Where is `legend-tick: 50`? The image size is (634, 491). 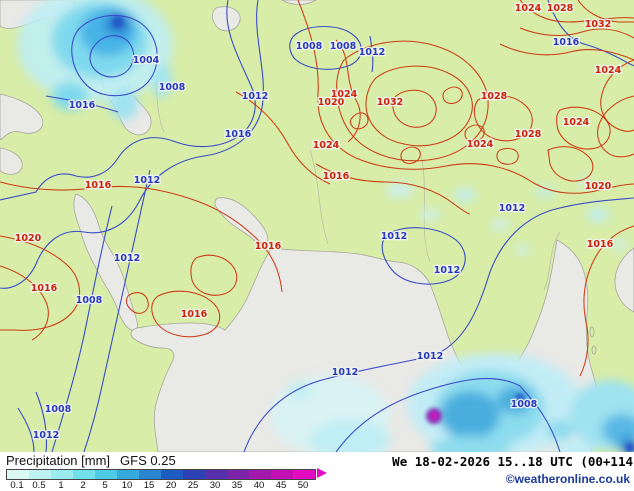
legend-tick: 50 is located at coordinates (303, 485).